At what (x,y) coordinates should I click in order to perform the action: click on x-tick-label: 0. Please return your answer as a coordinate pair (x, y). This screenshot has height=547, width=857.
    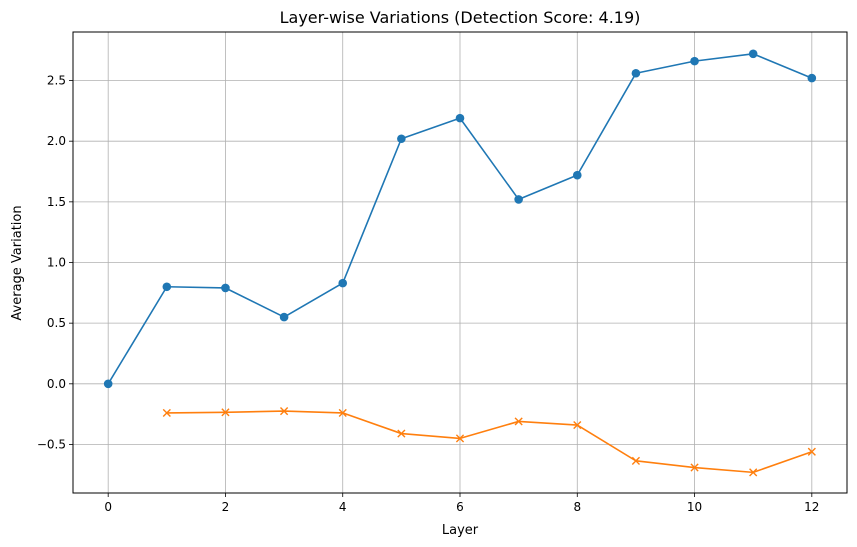
    Looking at the image, I should click on (108, 507).